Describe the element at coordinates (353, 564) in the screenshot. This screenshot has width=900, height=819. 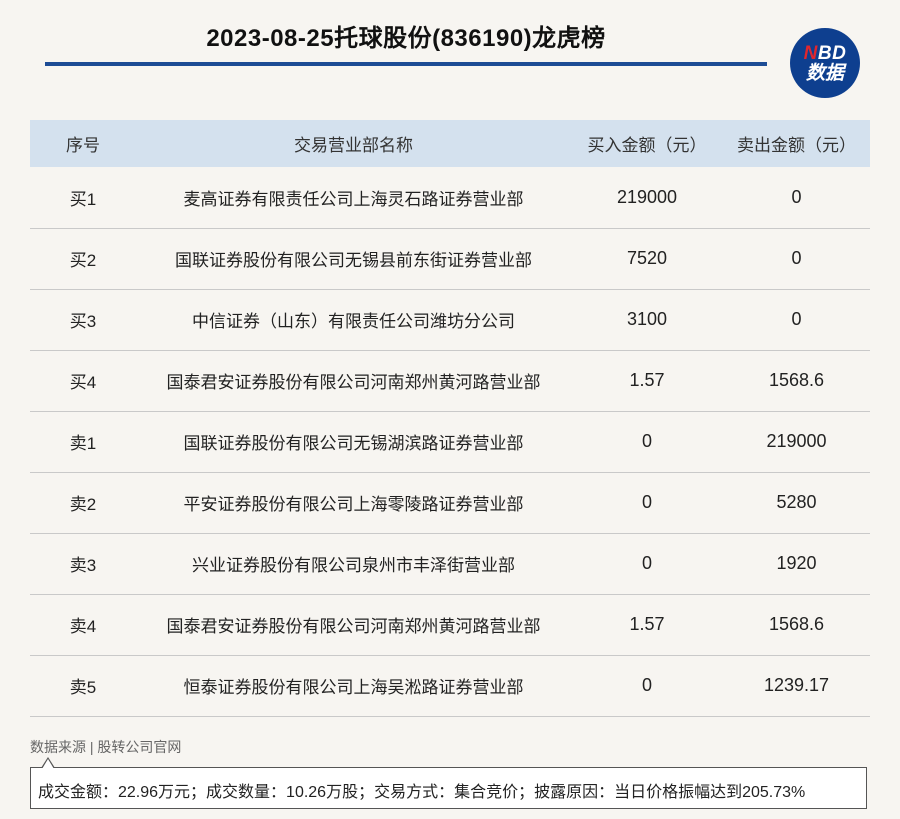
I see `cell-branch-name: 兴业证券股份有限公司泉州市丰泽街营业部` at that location.